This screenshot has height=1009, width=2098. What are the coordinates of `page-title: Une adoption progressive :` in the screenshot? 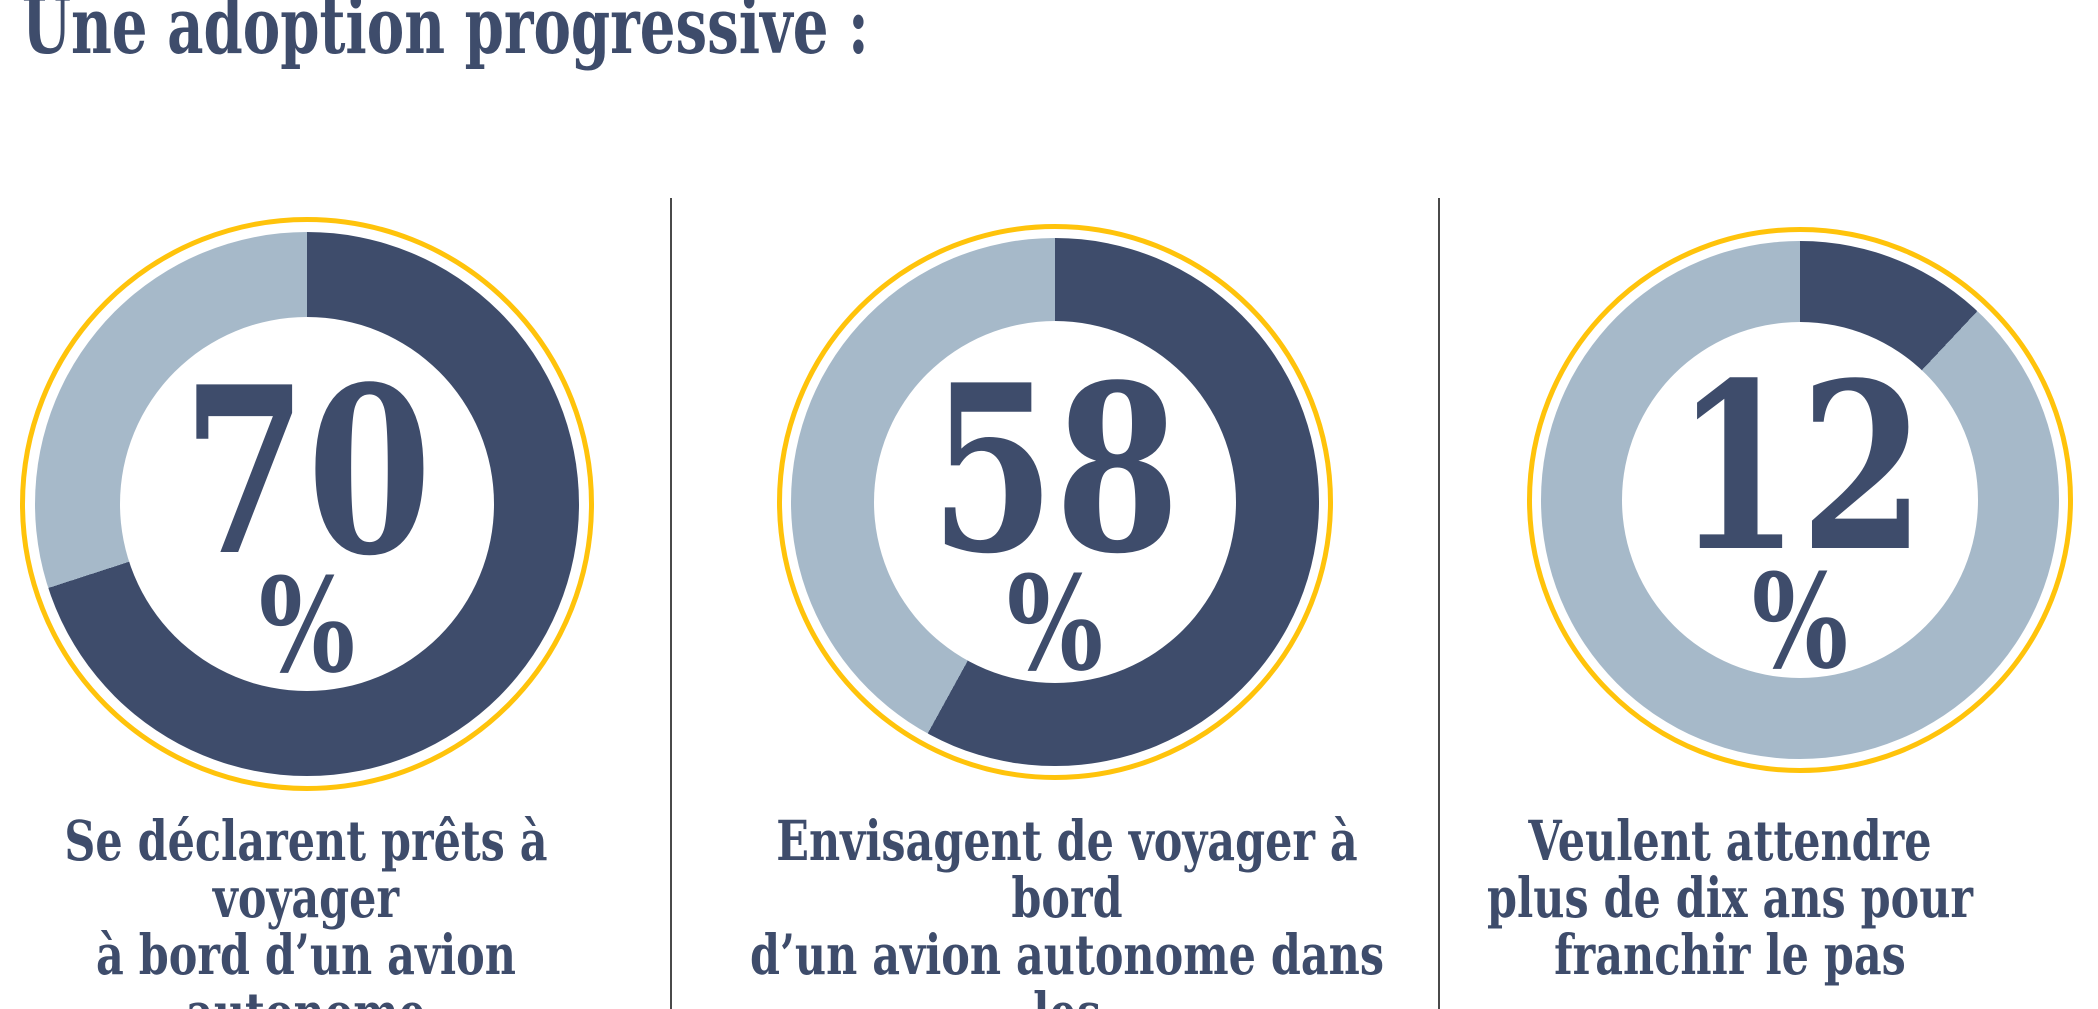 It's located at (445, 36).